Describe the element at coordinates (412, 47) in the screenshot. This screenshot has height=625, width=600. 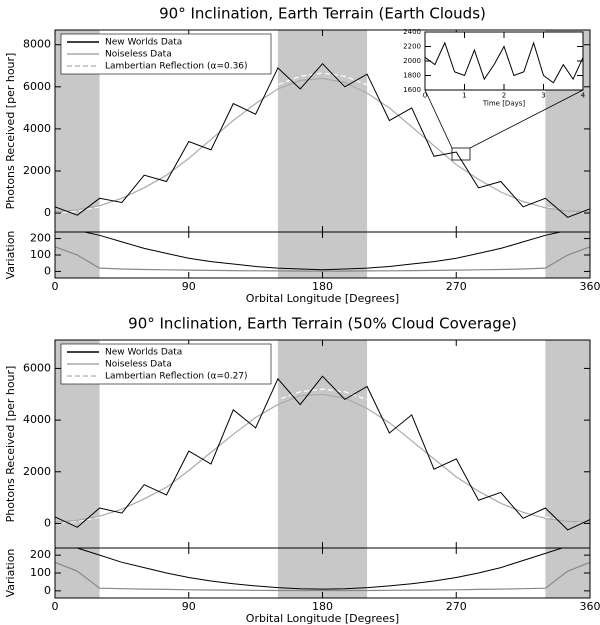
I see `y-tick-label: 2200` at that location.